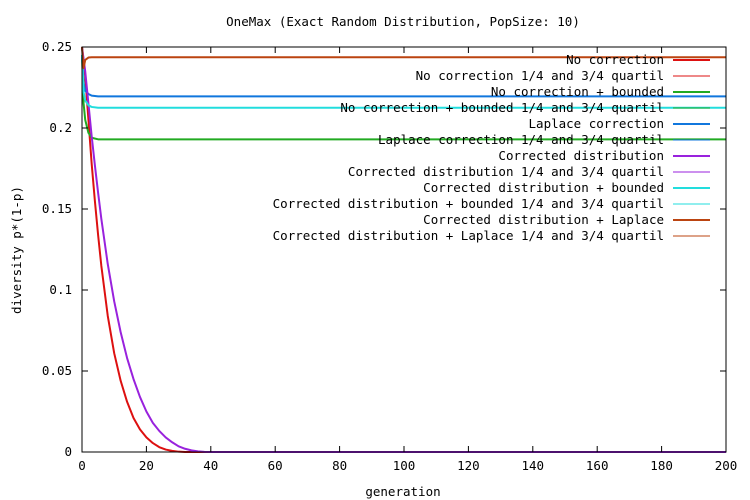 The image size is (750, 500). I want to click on legend-label-11: Corrected distribution + Laplace, so click(543, 219).